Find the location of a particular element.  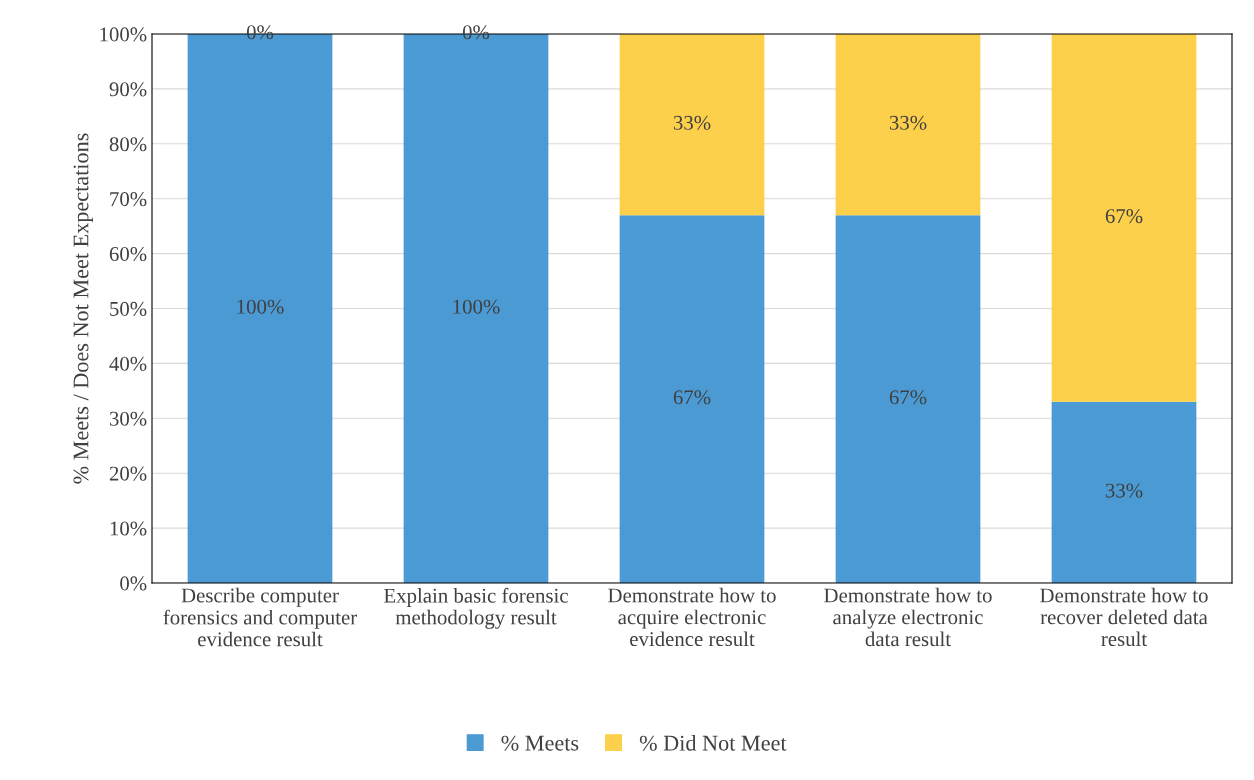

y-tick-label: 30% is located at coordinates (128, 418).